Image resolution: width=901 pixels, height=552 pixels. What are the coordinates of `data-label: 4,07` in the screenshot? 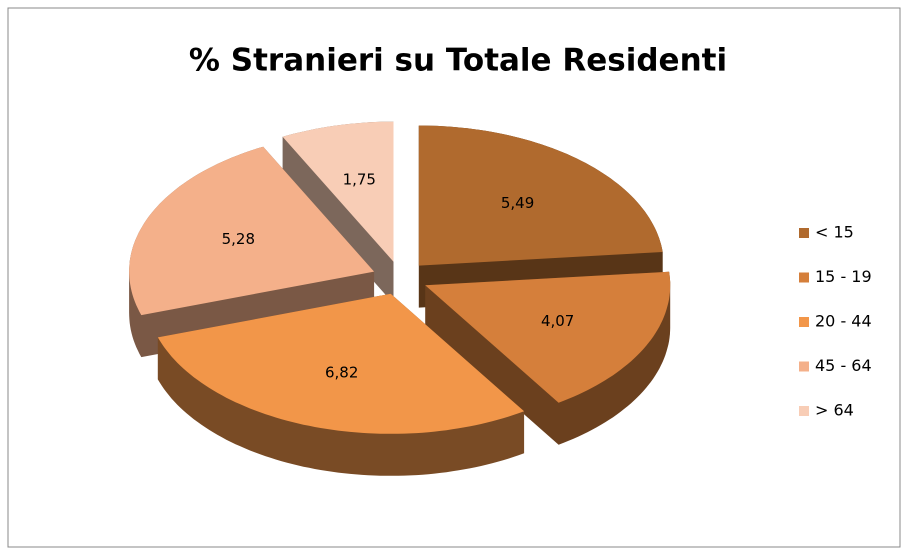 It's located at (557, 321).